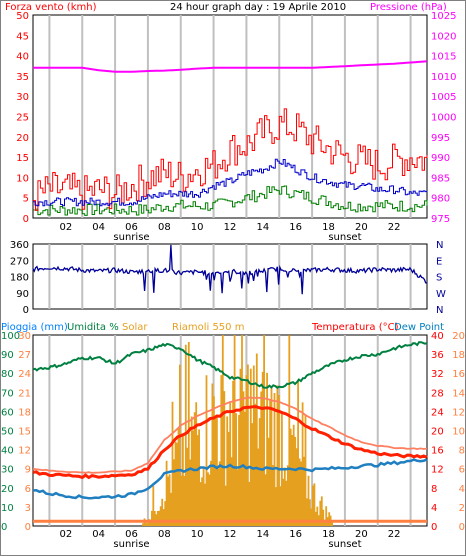 The width and height of the screenshot is (466, 556). What do you see at coordinates (98, 227) in the screenshot?
I see `wind-hour-label: 04` at bounding box center [98, 227].